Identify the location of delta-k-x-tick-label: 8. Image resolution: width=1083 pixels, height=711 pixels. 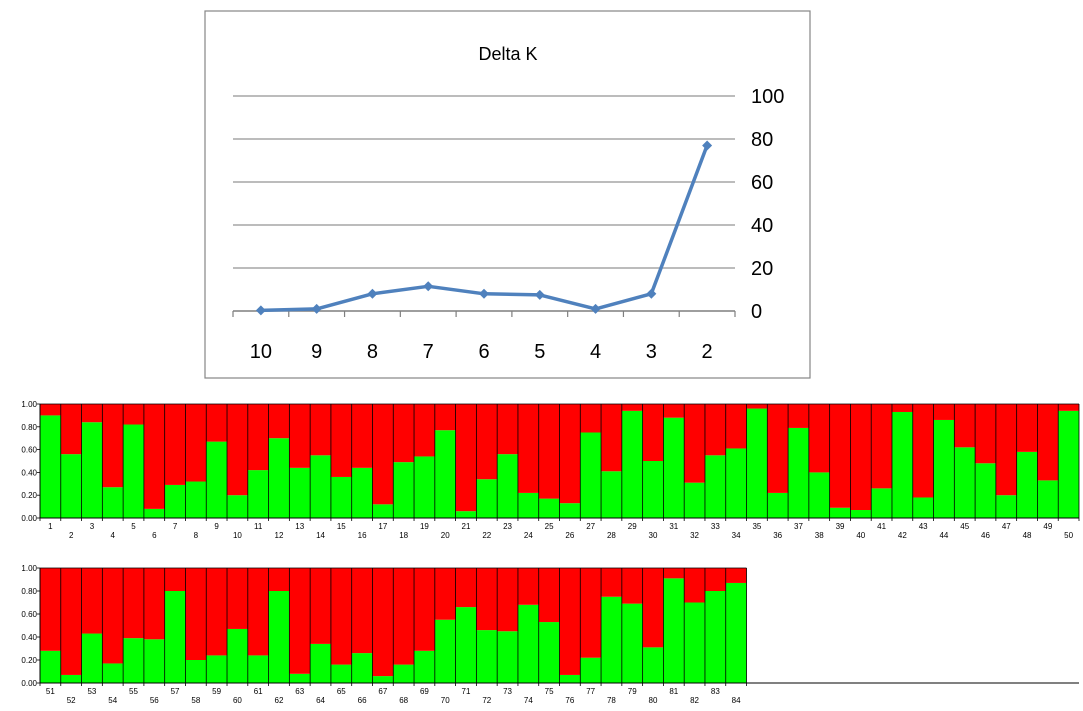
(372, 352).